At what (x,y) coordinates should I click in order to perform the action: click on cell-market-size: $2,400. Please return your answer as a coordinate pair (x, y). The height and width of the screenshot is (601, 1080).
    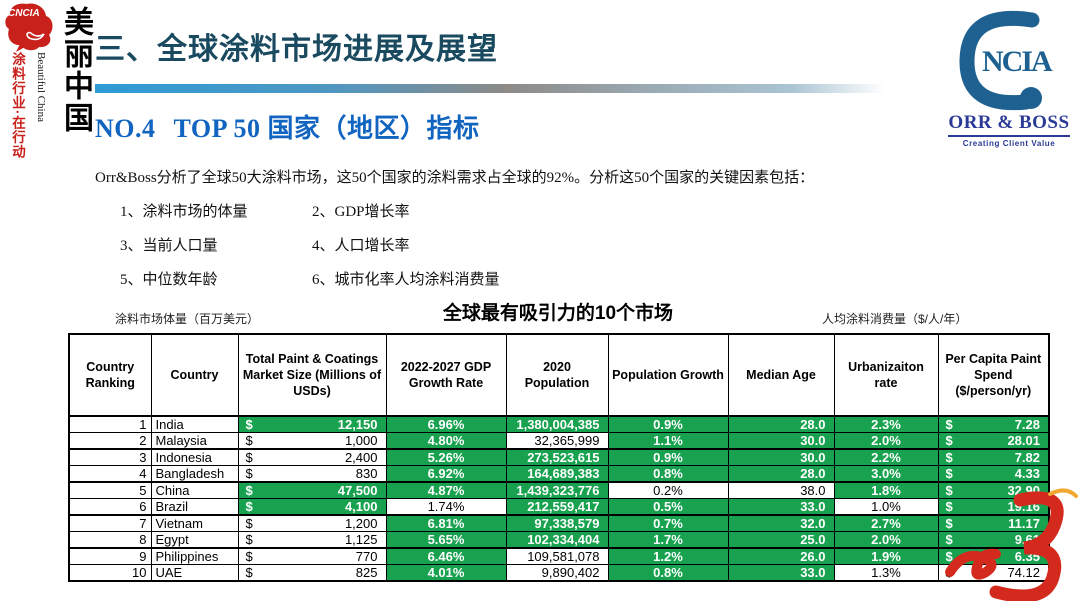
    Looking at the image, I should click on (312, 457).